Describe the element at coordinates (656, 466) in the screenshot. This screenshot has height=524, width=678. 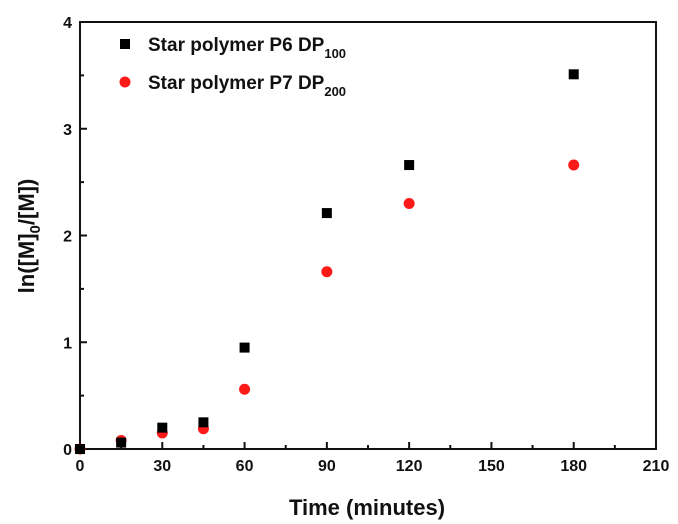
I see `x-tick-label: 210` at that location.